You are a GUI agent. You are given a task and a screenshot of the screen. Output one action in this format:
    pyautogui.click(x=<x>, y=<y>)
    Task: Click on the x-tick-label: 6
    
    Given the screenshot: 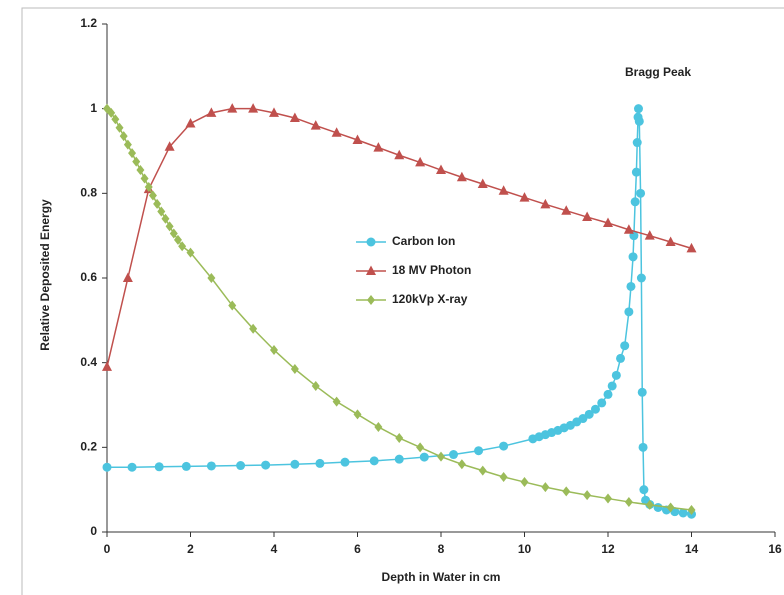 What is the action you would take?
    pyautogui.click(x=357, y=549)
    